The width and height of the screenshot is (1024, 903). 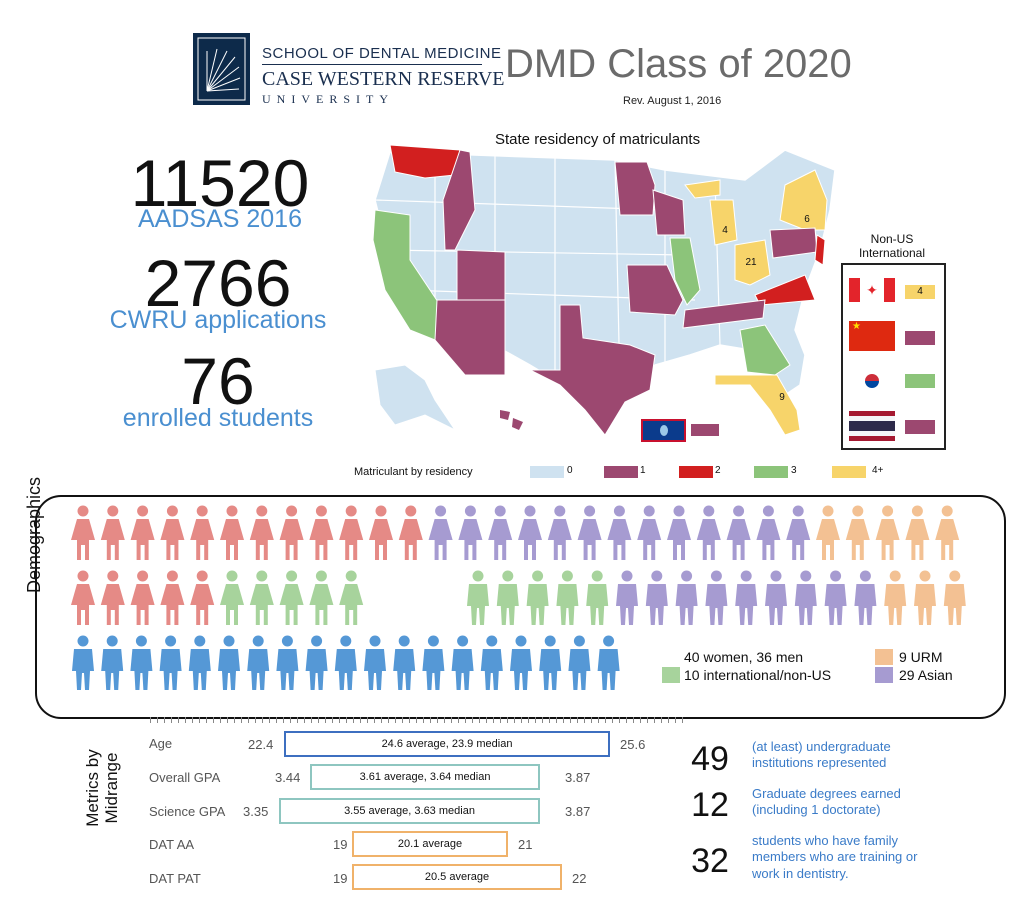 I want to click on korea-flag-icon, so click(x=872, y=381).